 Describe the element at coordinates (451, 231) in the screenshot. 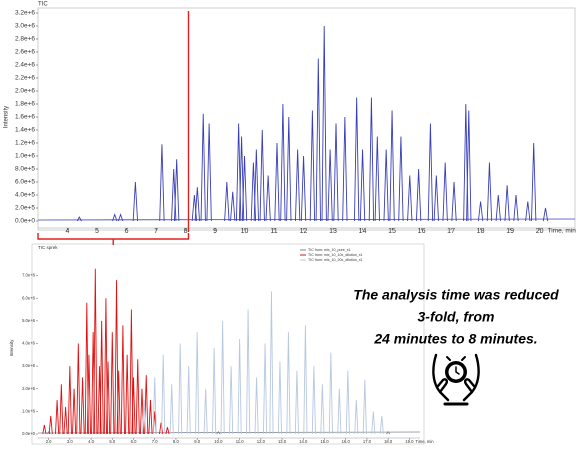

I see `x-tick-label: 17` at that location.